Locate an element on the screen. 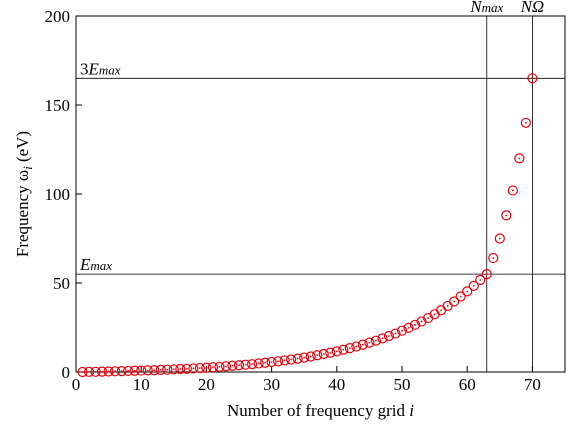 This screenshot has width=584, height=428. annotation-main: NΩ is located at coordinates (532, 8).